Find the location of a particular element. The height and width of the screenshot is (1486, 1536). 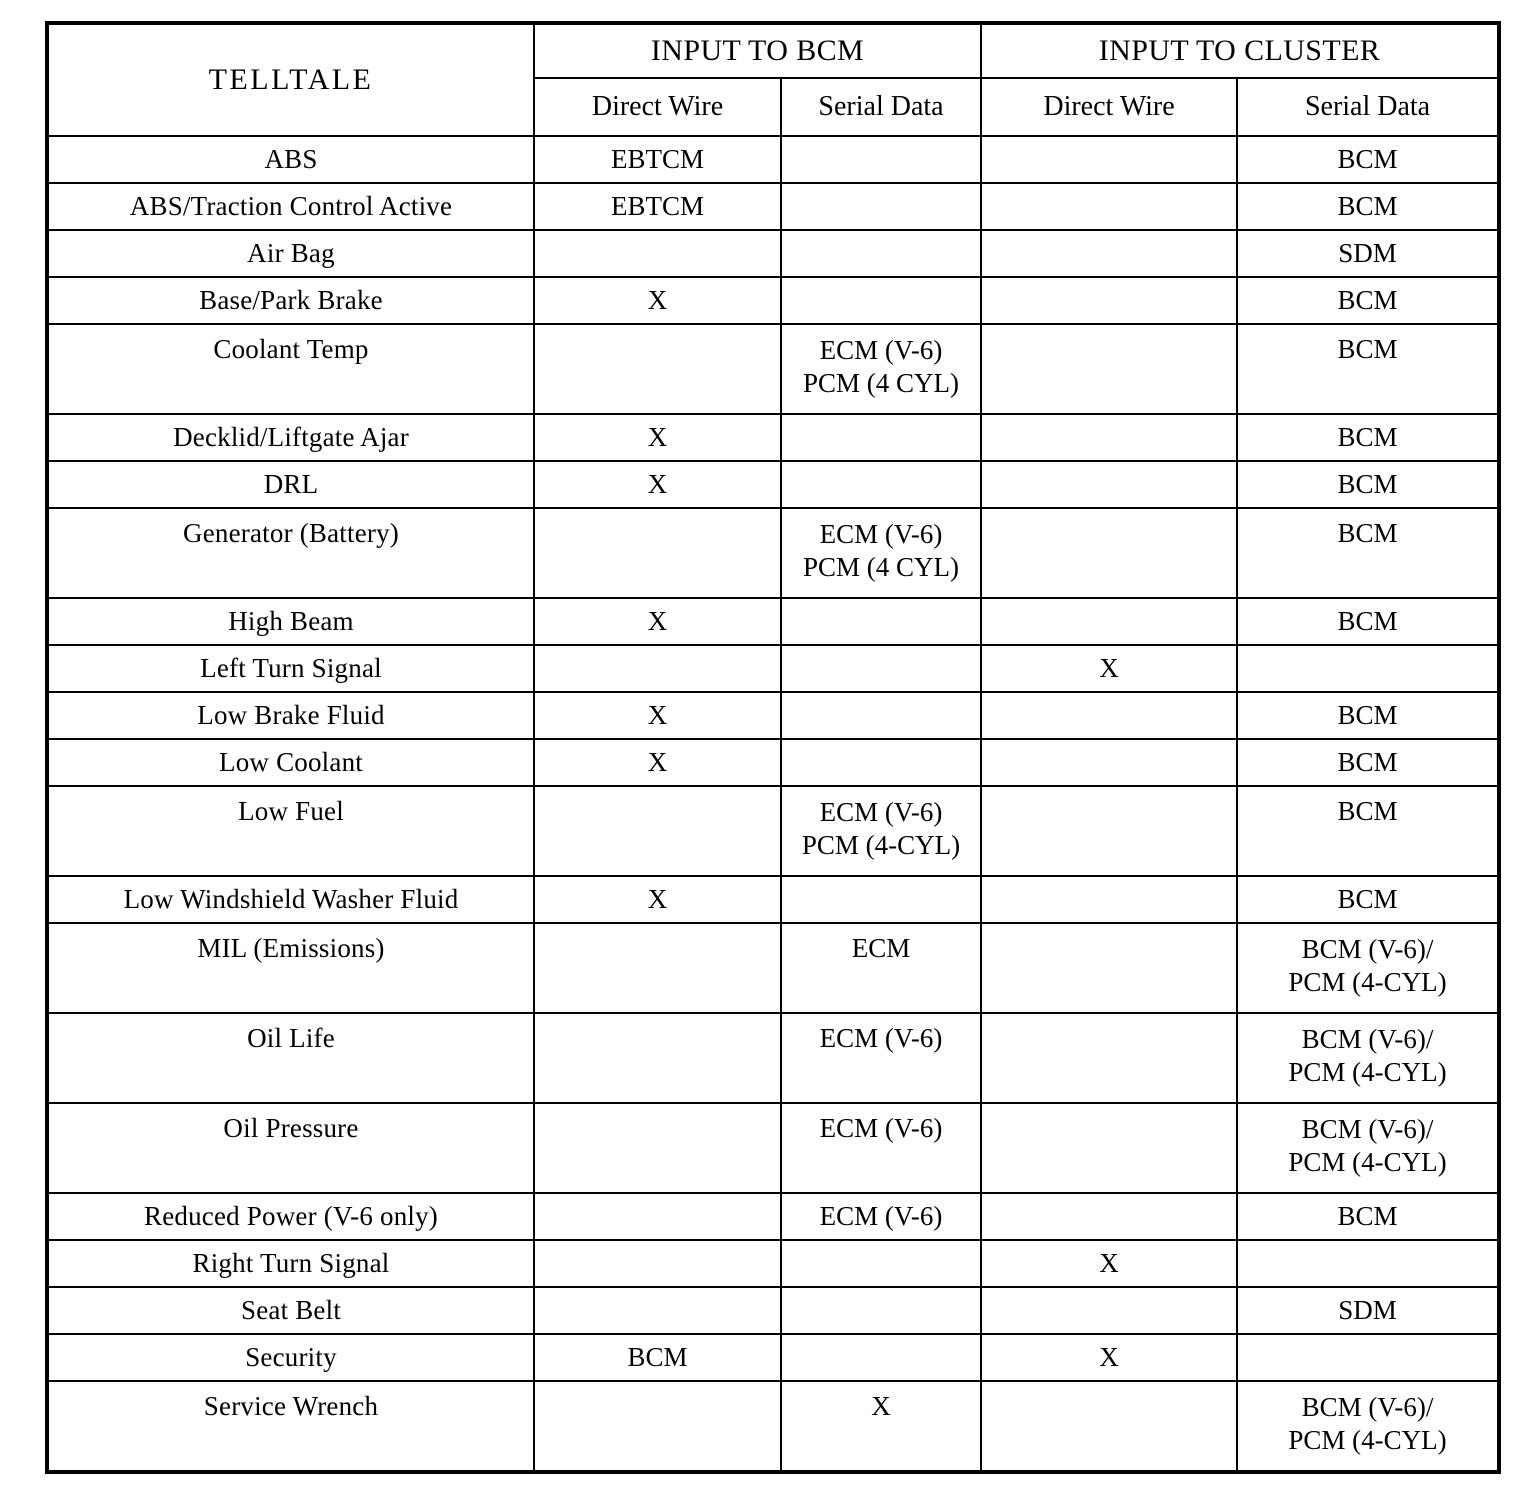

table-row: Left Turn Signal X is located at coordinates (773, 668).